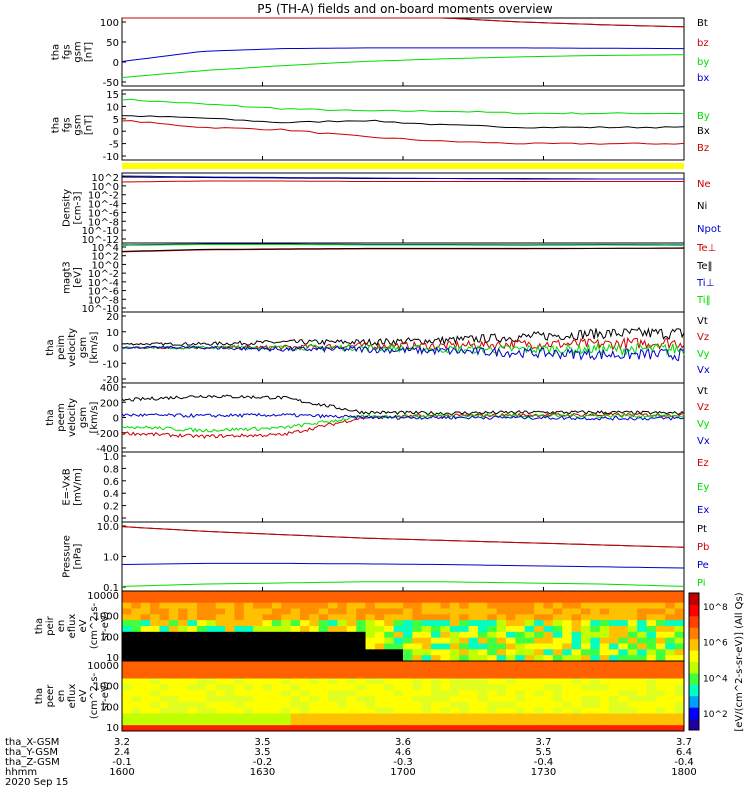  Describe the element at coordinates (61, 417) in the screenshot. I see `y-axis-label: peem` at that location.